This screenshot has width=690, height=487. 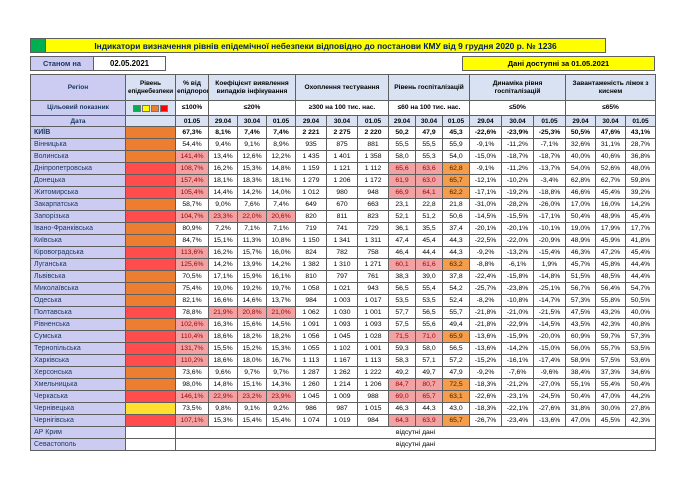 I want to click on value-cell: 12,6%, so click(x=252, y=156).